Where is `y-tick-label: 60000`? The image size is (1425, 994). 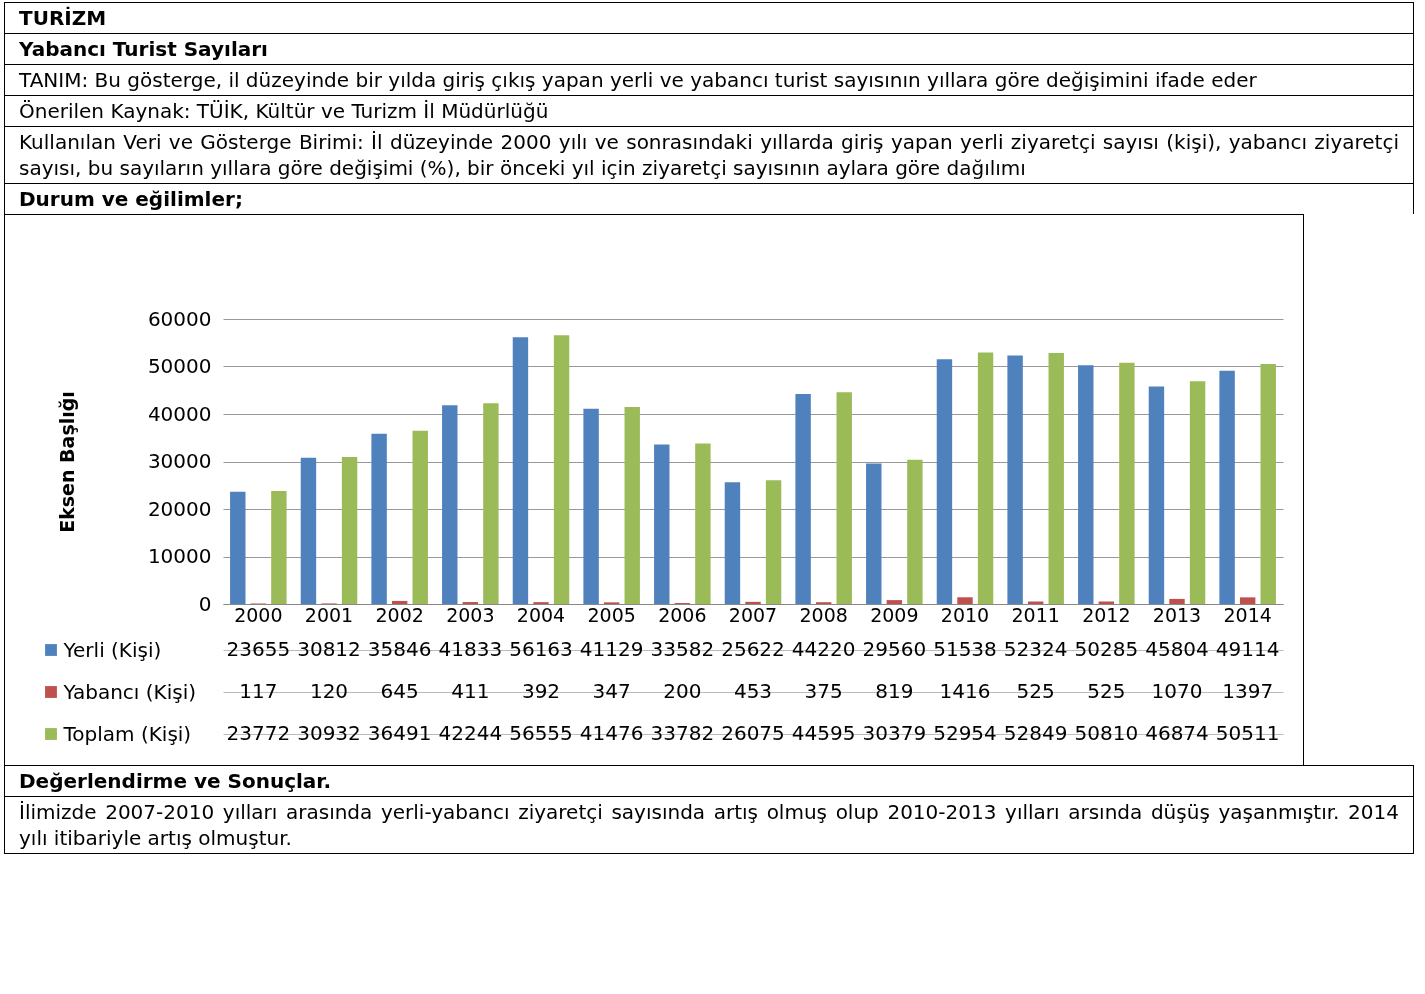 y-tick-label: 60000 is located at coordinates (179, 318).